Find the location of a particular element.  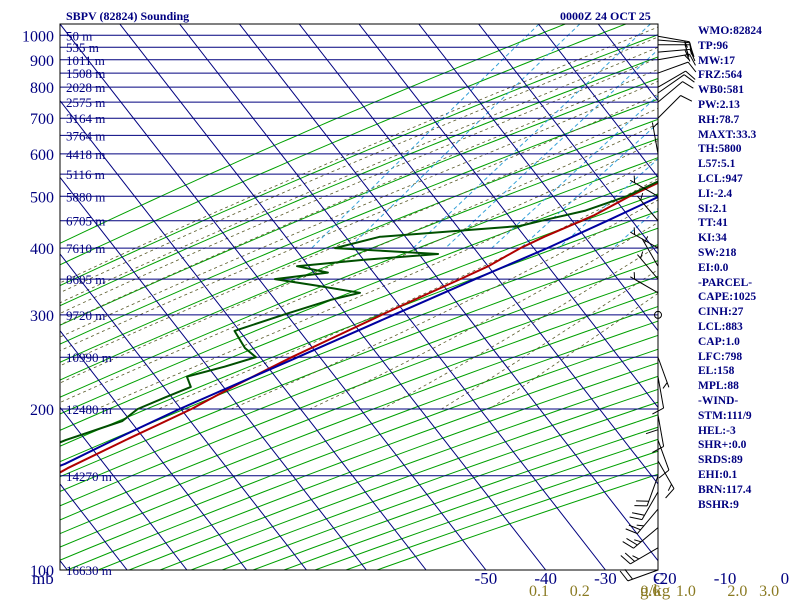

height-label: 6705 m is located at coordinates (85, 221).